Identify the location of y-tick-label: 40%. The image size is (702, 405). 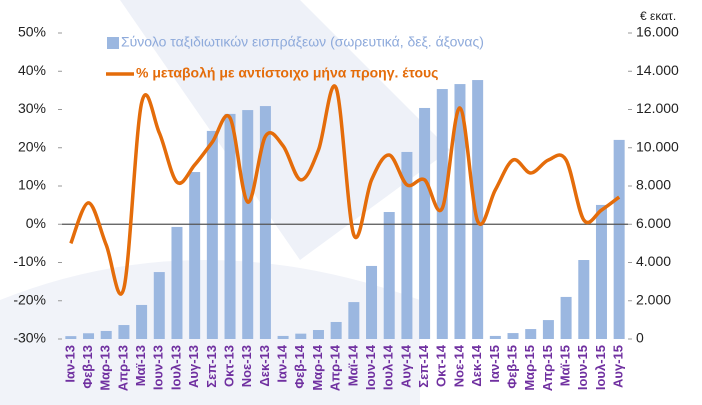
(32, 70).